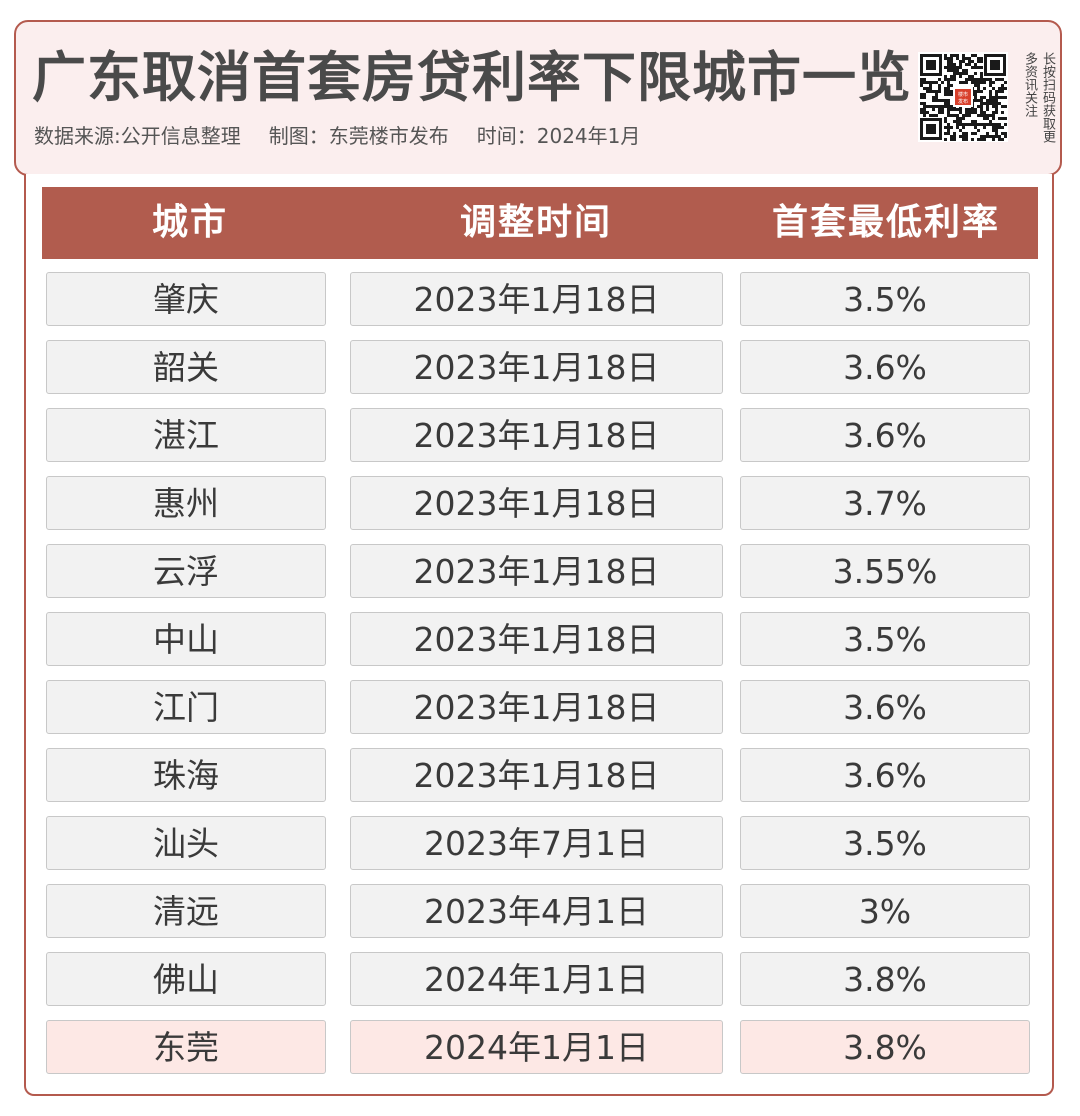 The image size is (1080, 1116). What do you see at coordinates (186, 911) in the screenshot?
I see `city-cell: 清远` at bounding box center [186, 911].